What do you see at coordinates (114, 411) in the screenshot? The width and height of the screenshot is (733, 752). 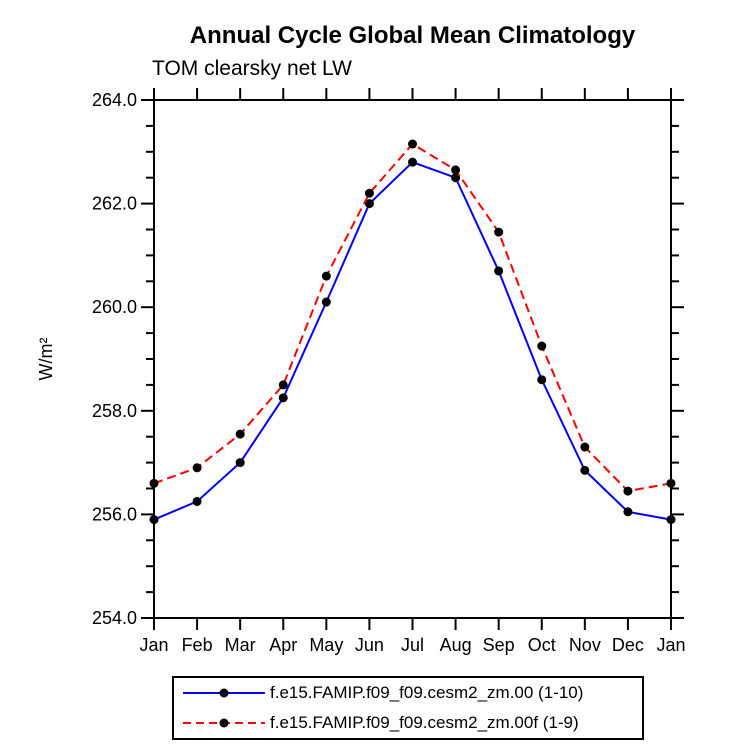 I see `svg-text: 258.0` at bounding box center [114, 411].